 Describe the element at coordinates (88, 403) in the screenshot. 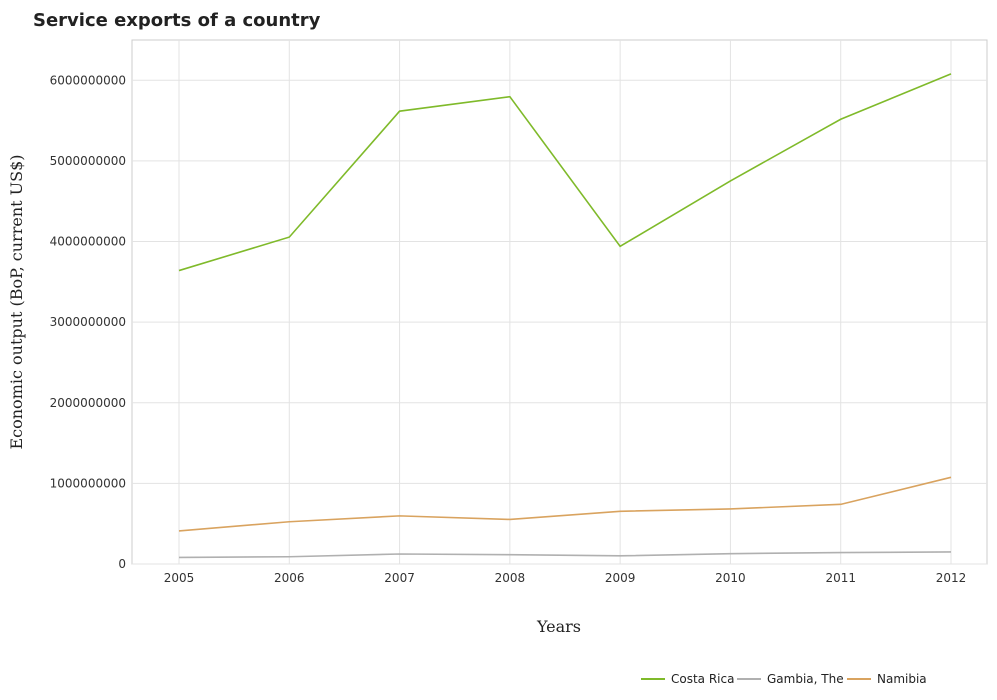

I see `y-tick-label: 2000000000` at that location.